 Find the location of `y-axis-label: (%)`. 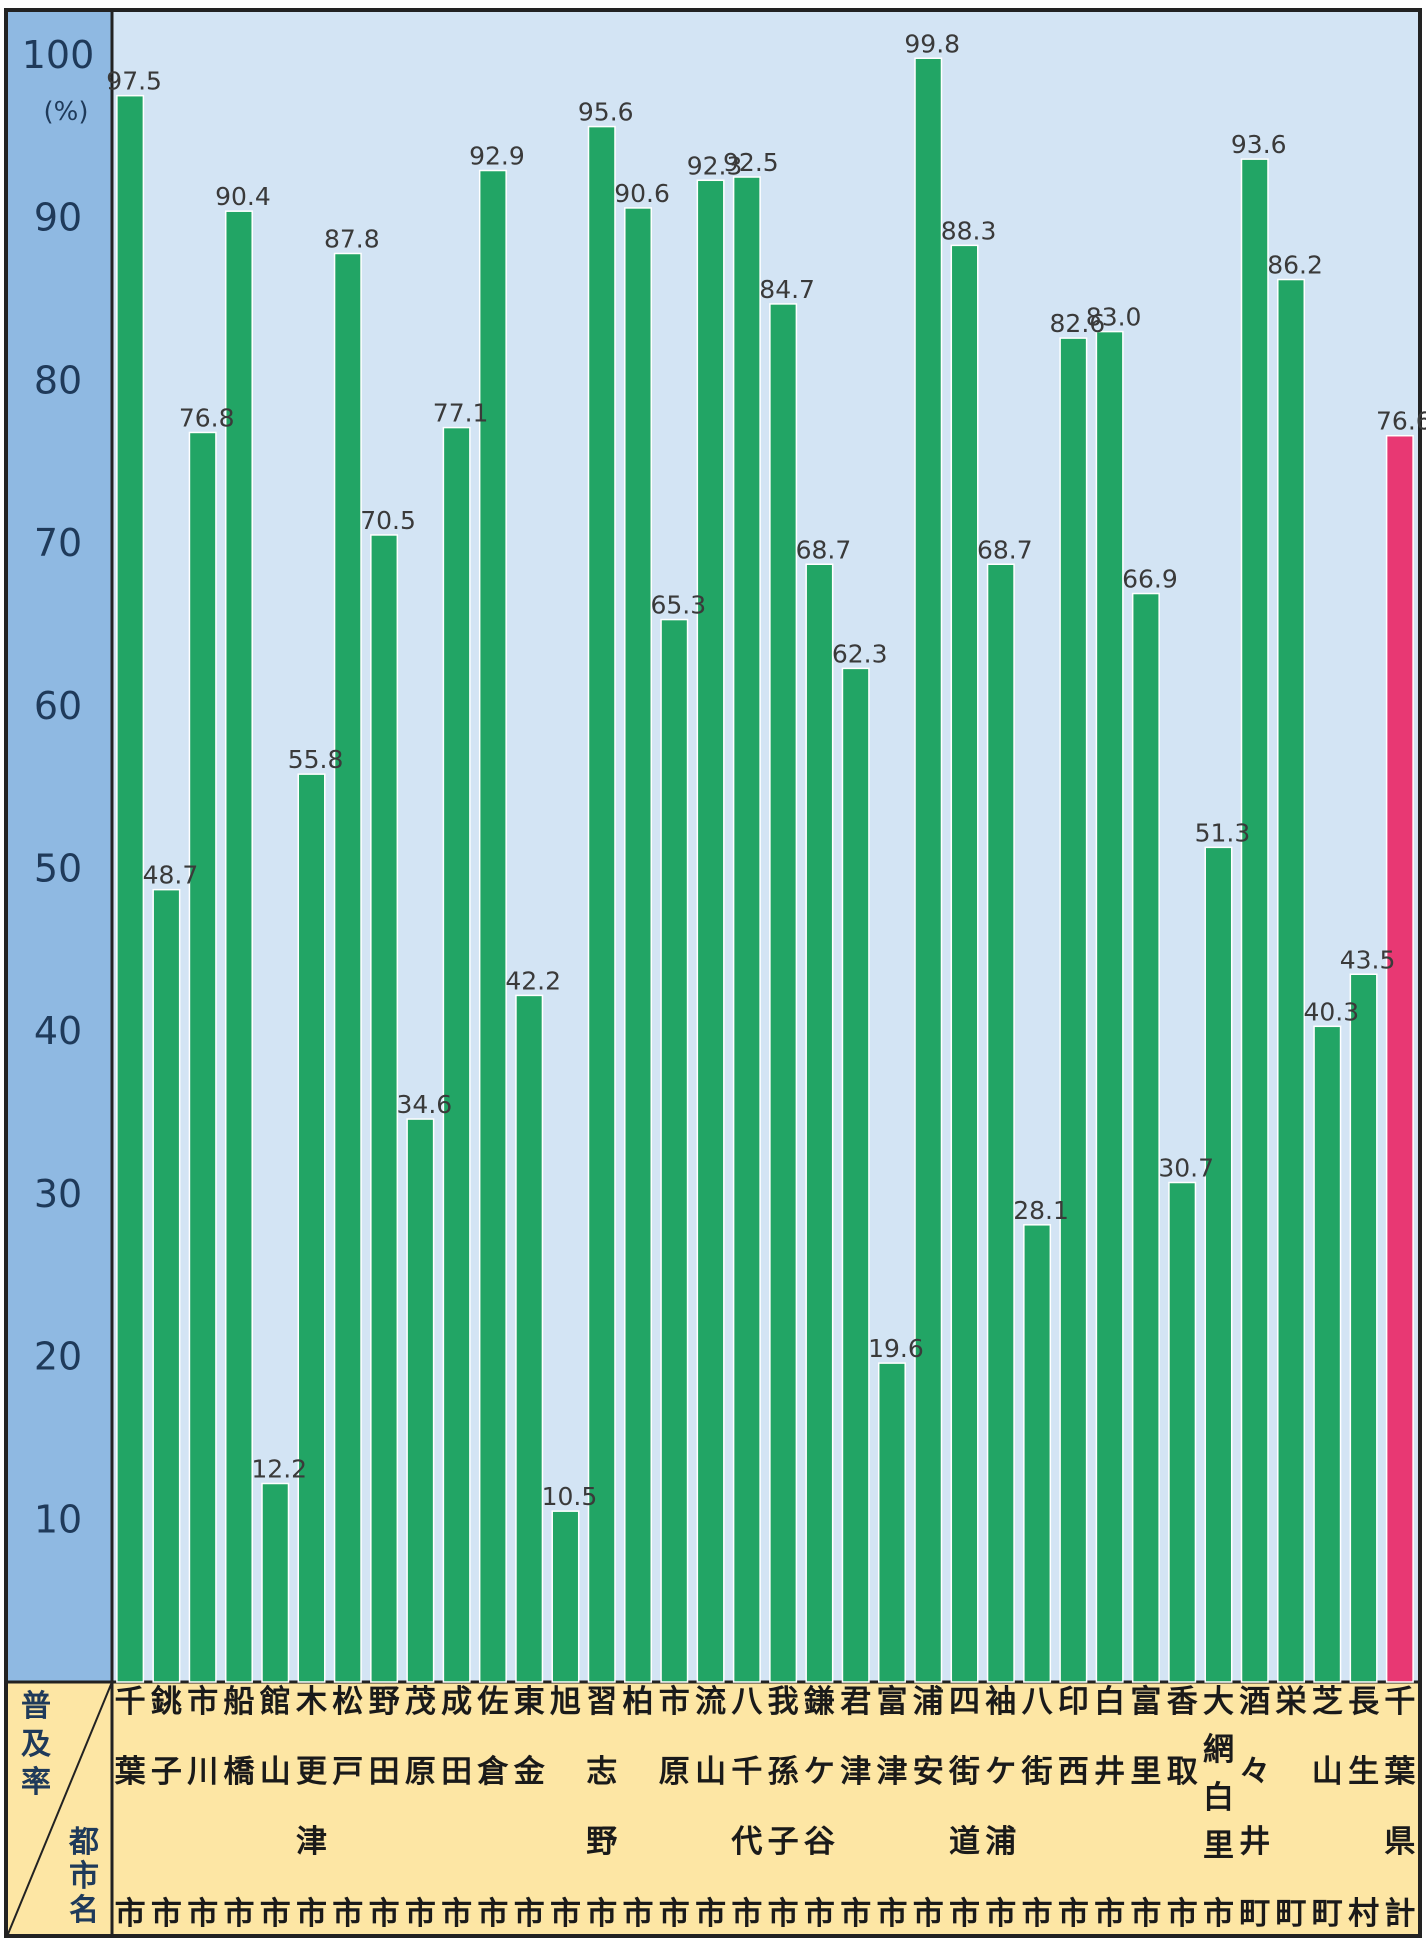

y-axis-label: (%) is located at coordinates (66, 112).